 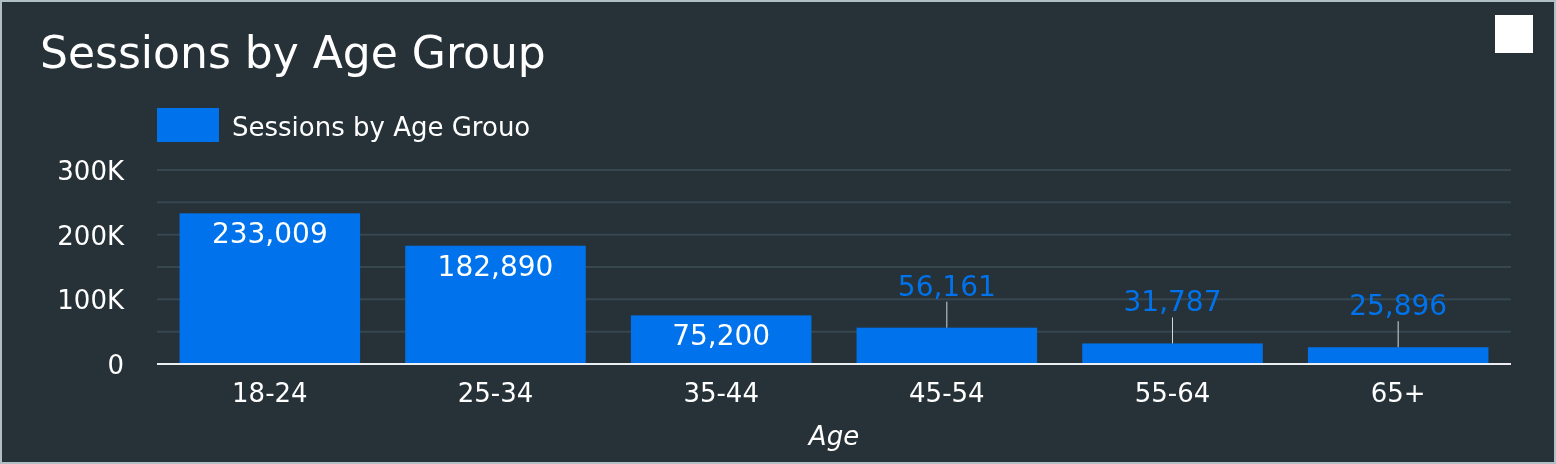 I want to click on data-label: 233,009, so click(x=269, y=234).